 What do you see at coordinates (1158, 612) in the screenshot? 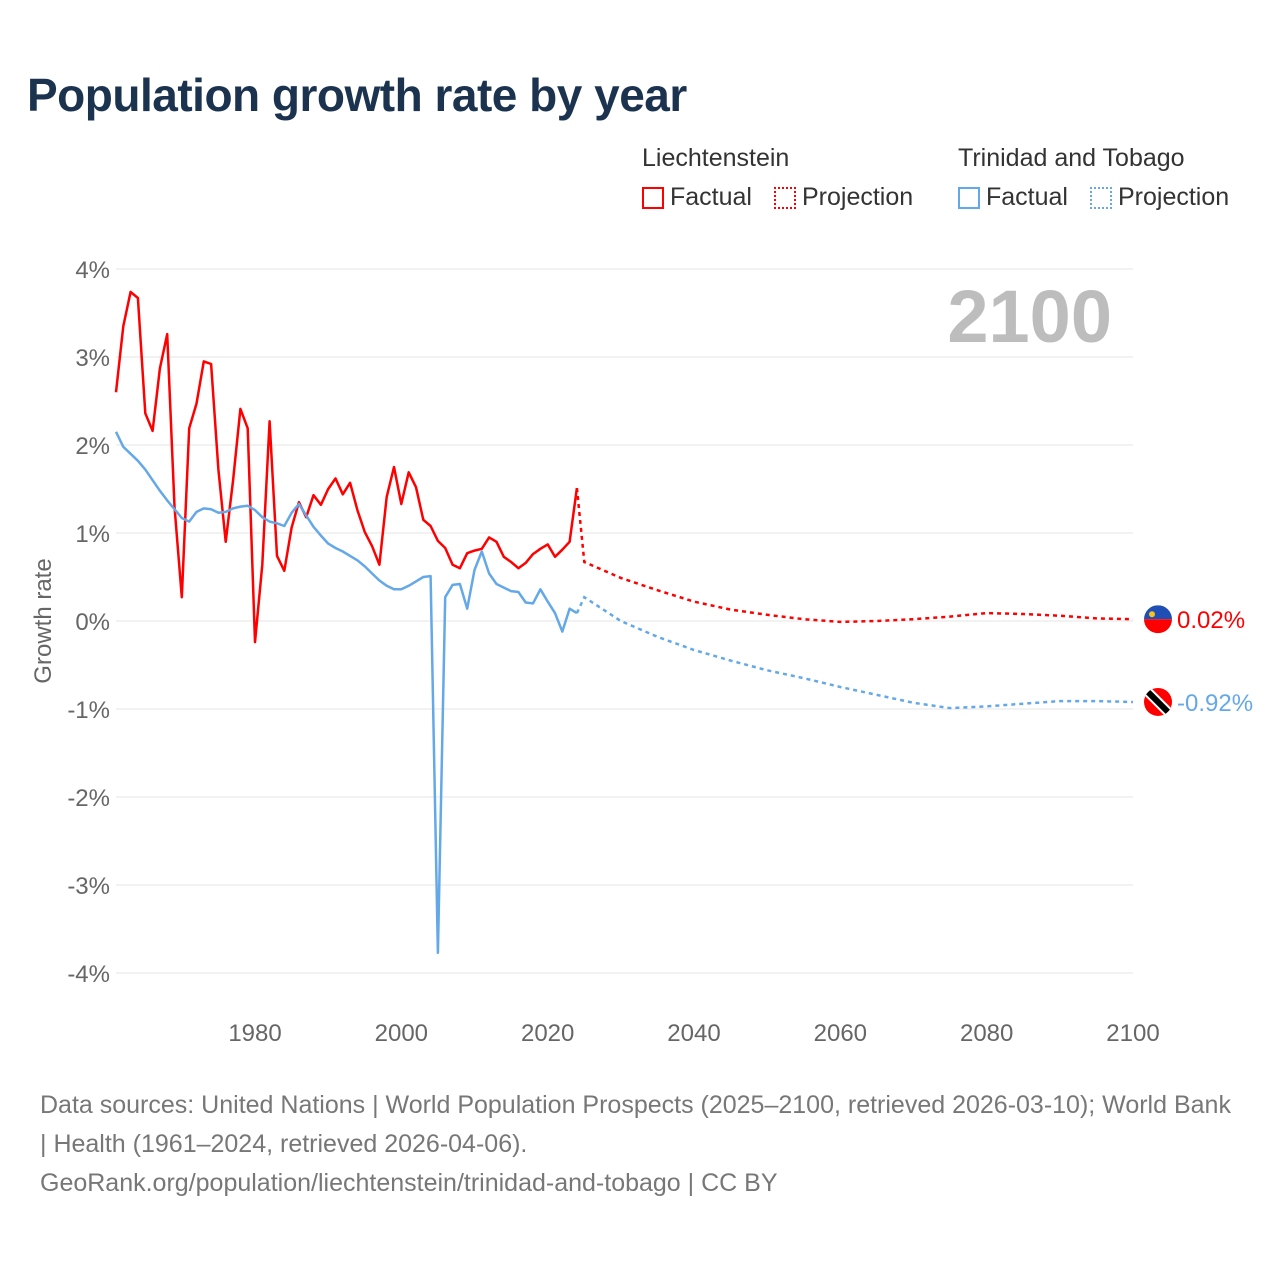
I see `flag-top` at bounding box center [1158, 612].